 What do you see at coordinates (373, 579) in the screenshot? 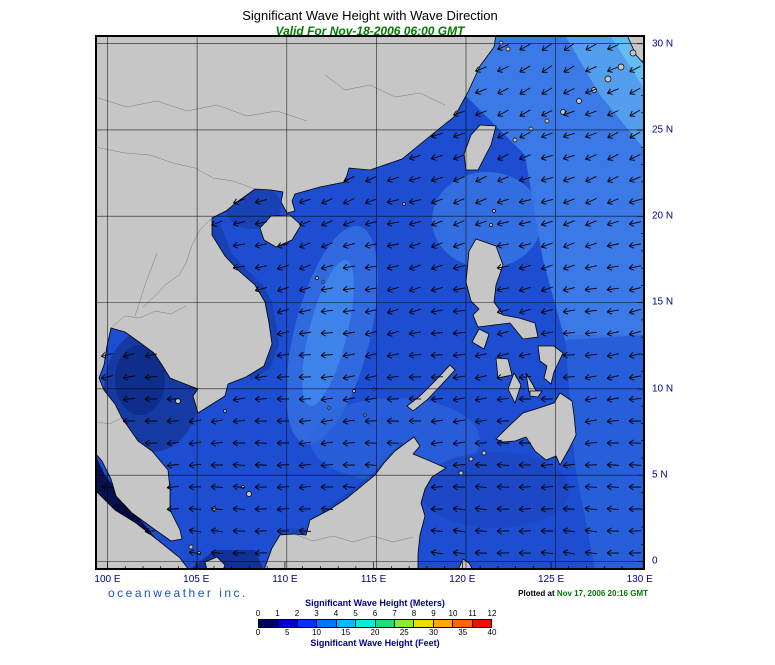
I see `x-axis-label: 115 E` at bounding box center [373, 579].